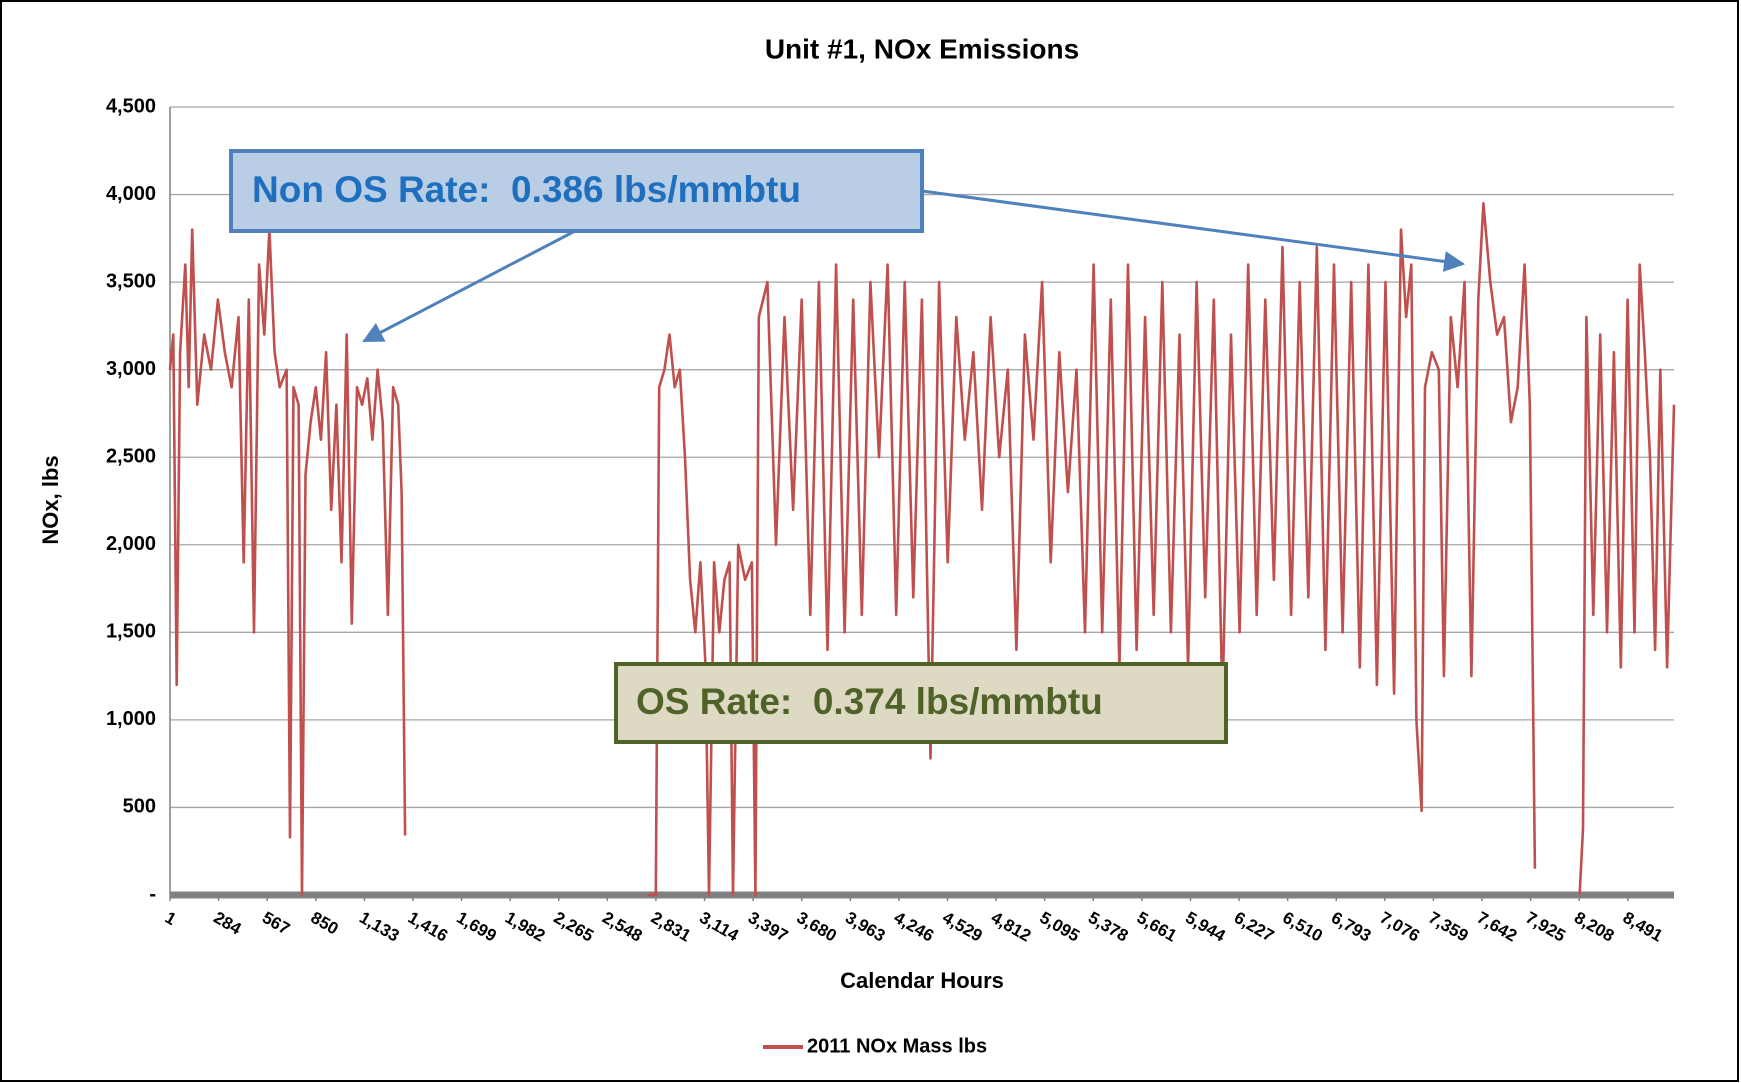 Image resolution: width=1741 pixels, height=1083 pixels. Describe the element at coordinates (922, 980) in the screenshot. I see `x-axis-label: Calendar Hours` at that location.